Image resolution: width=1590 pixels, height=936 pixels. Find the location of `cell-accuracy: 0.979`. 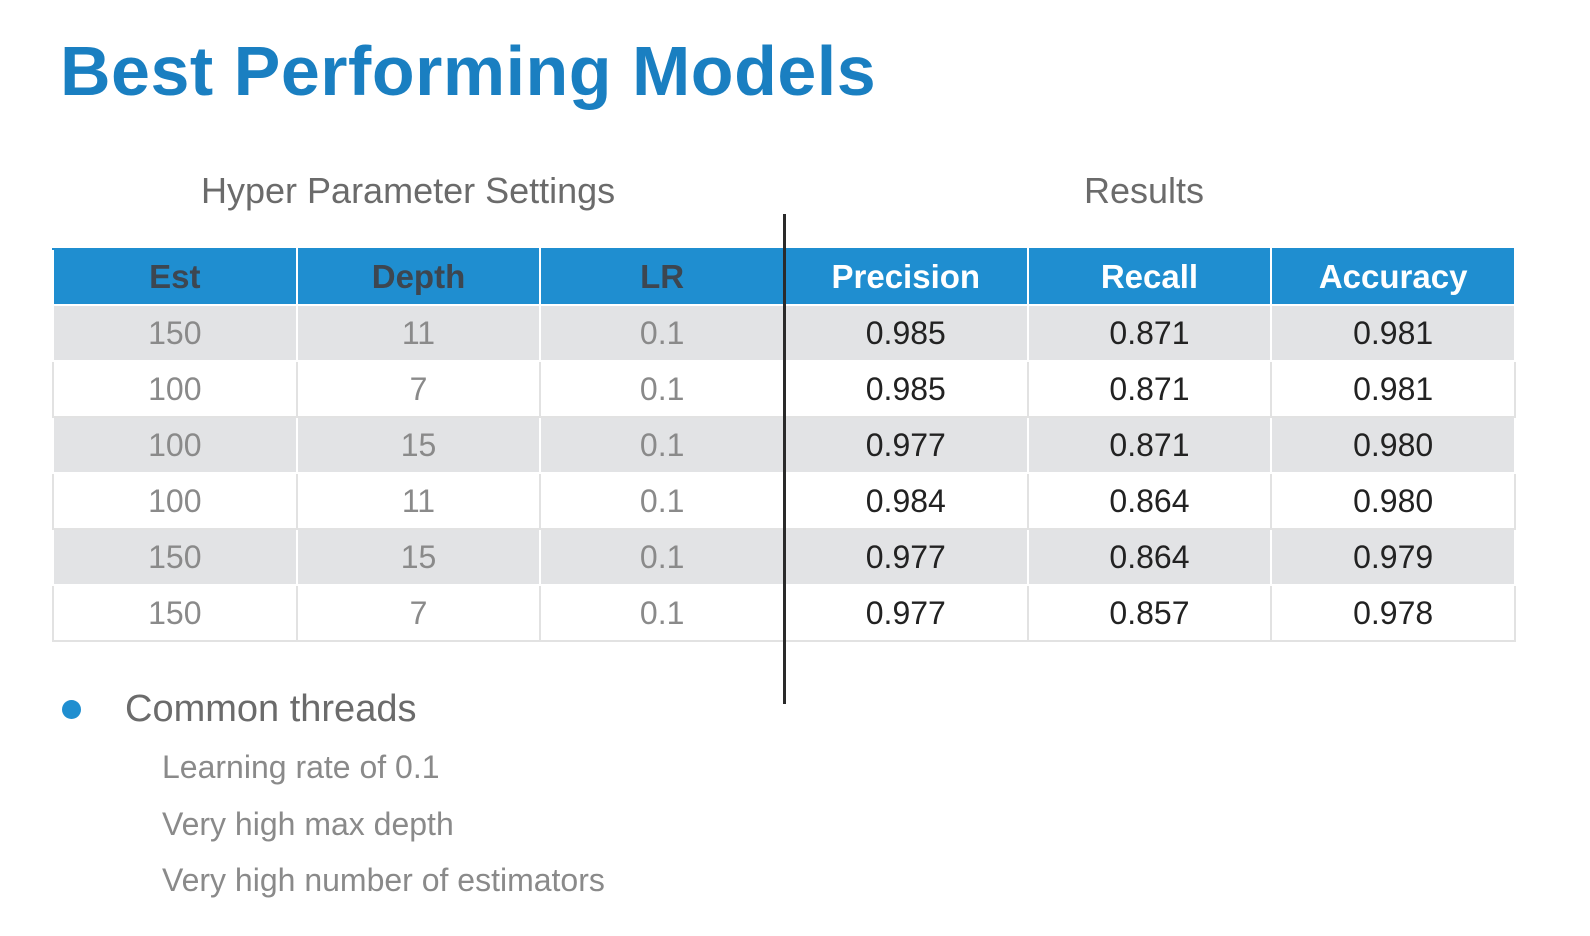

cell-accuracy: 0.979 is located at coordinates (1393, 557).